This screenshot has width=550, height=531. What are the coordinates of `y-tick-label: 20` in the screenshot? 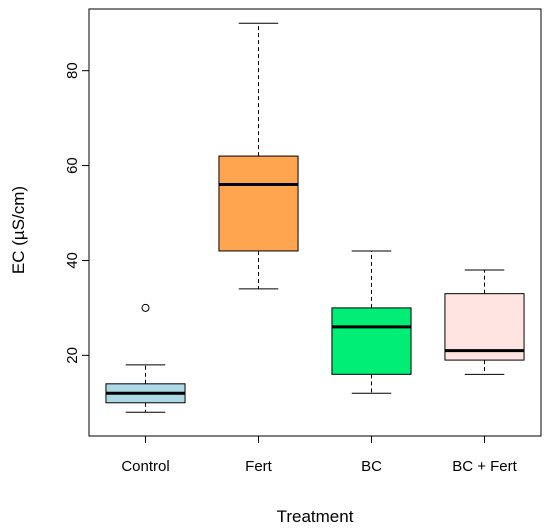 It's located at (72, 355).